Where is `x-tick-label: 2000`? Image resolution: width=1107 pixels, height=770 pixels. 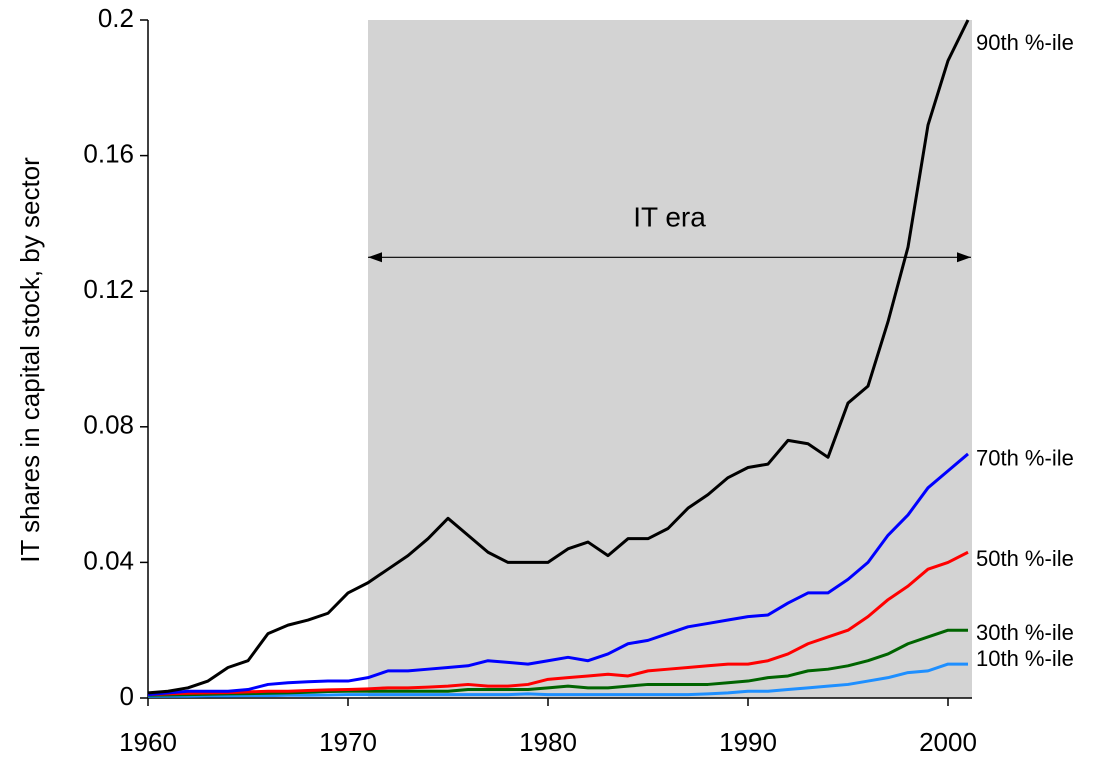 x-tick-label: 2000 is located at coordinates (948, 742).